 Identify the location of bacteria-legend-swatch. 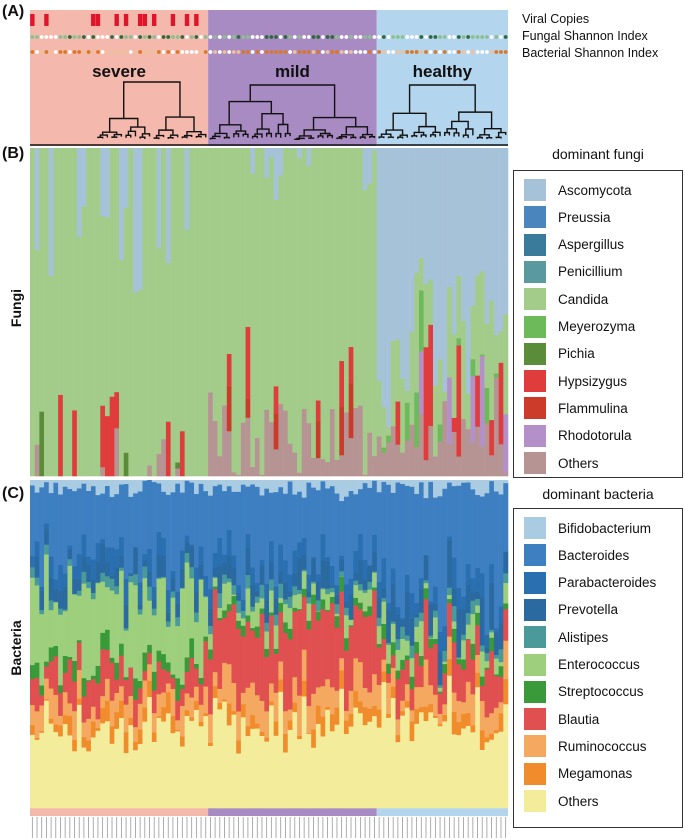
(535, 691).